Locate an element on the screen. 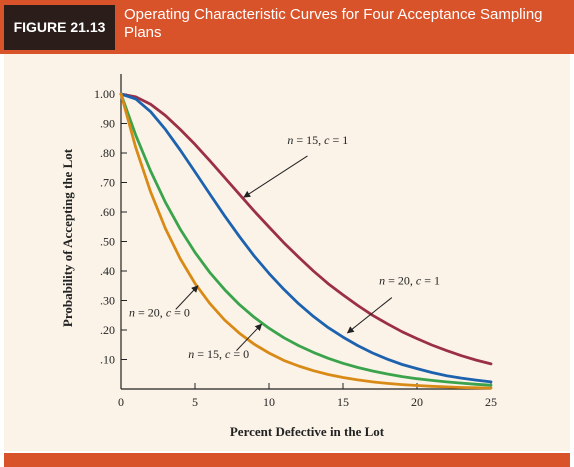  x-tick-label: 10 is located at coordinates (269, 402).